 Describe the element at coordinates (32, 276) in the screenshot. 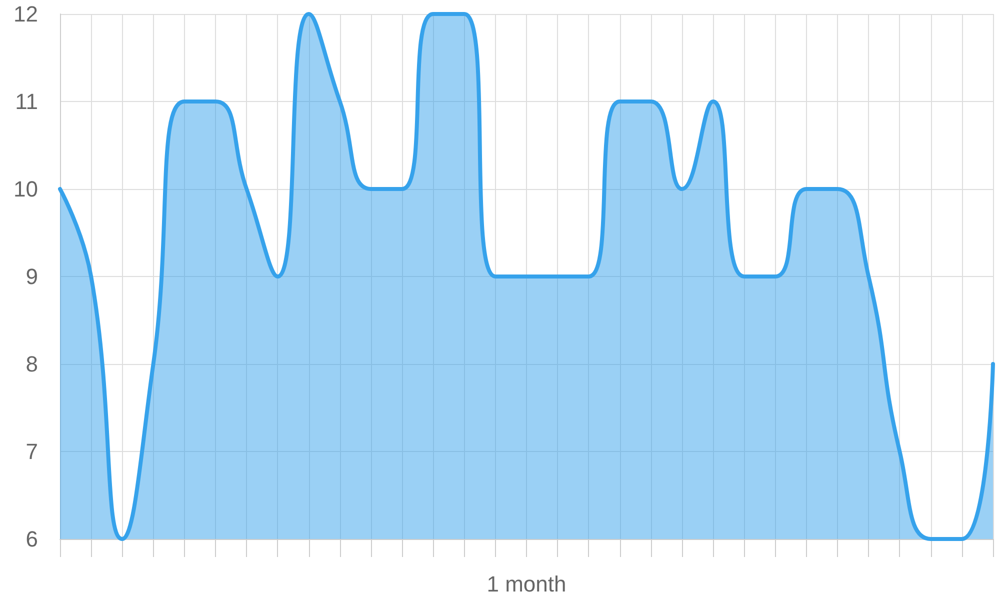

I see `y-tick-label: 9` at that location.